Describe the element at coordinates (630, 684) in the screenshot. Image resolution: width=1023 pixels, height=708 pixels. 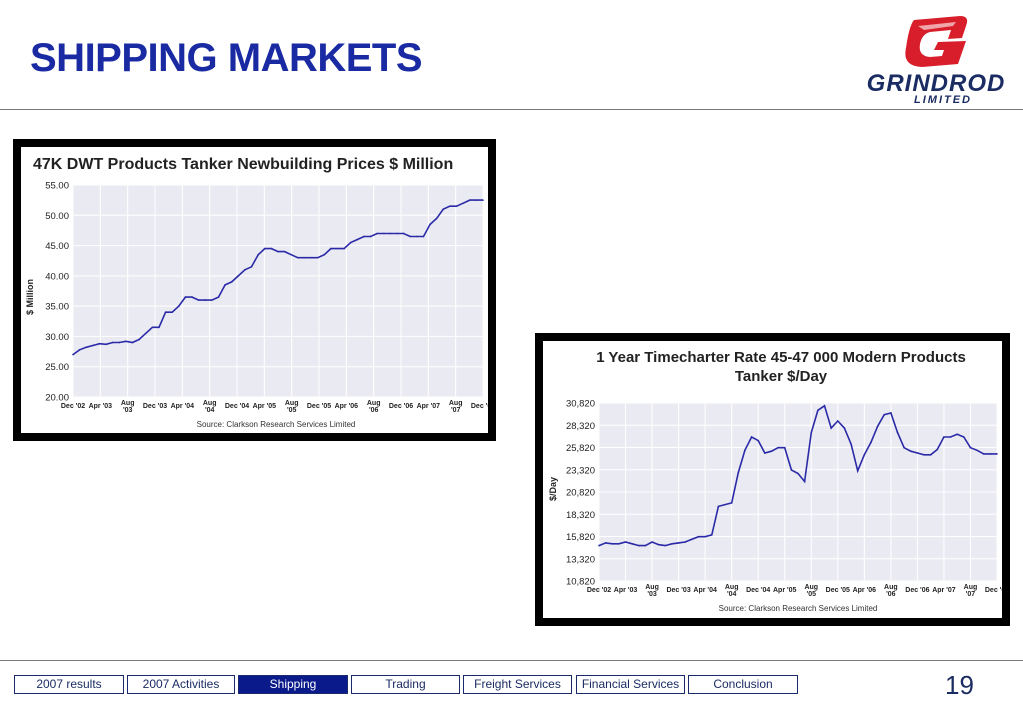
I see `nav-financial-services: Financial Services` at that location.